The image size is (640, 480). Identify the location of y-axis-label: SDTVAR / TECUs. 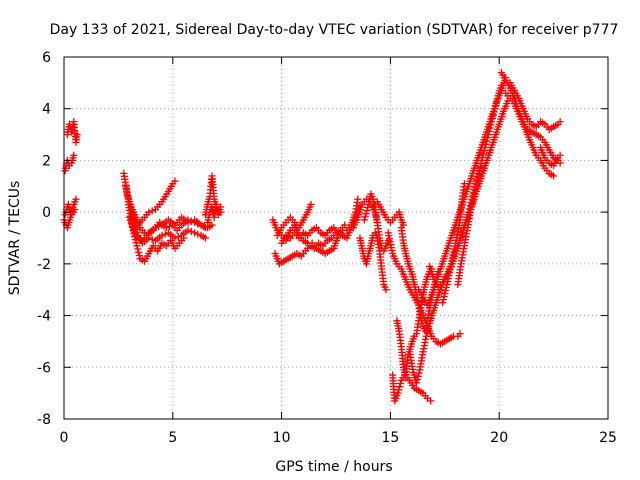
(15, 238).